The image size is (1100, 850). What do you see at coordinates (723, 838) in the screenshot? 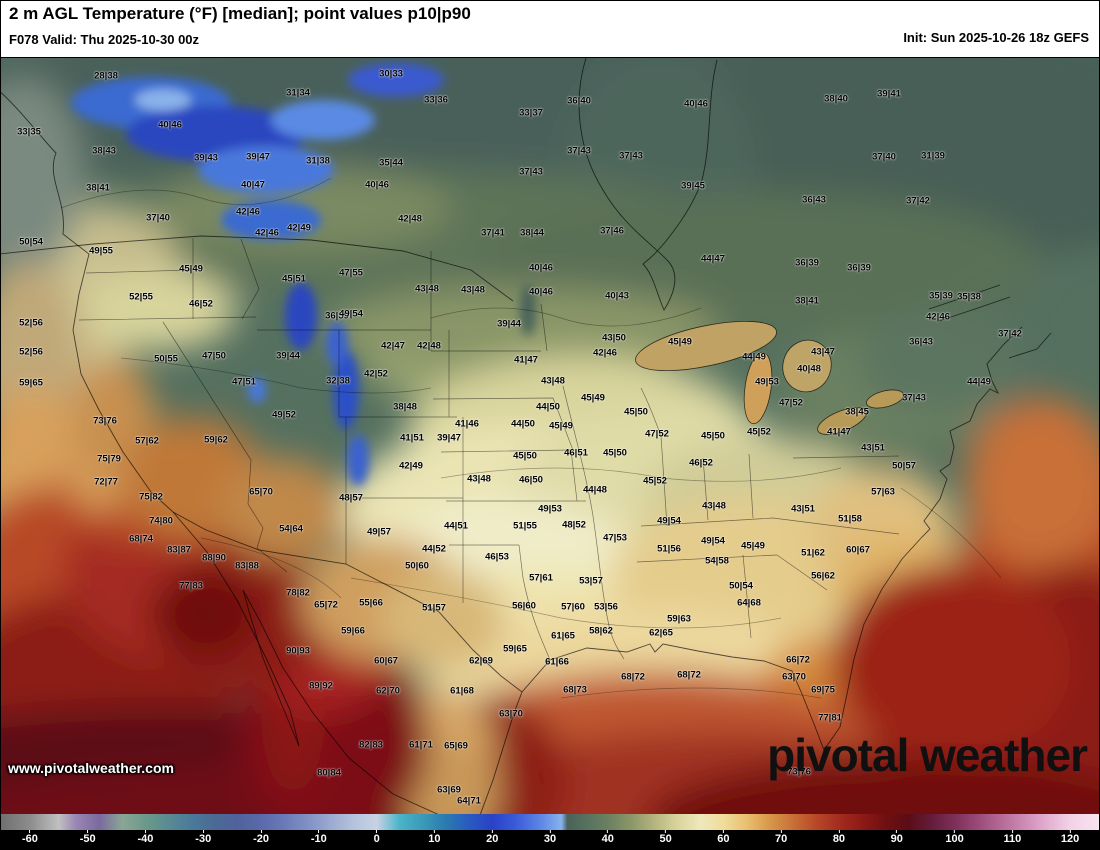
I see `colorbar-tick: 60` at bounding box center [723, 838].